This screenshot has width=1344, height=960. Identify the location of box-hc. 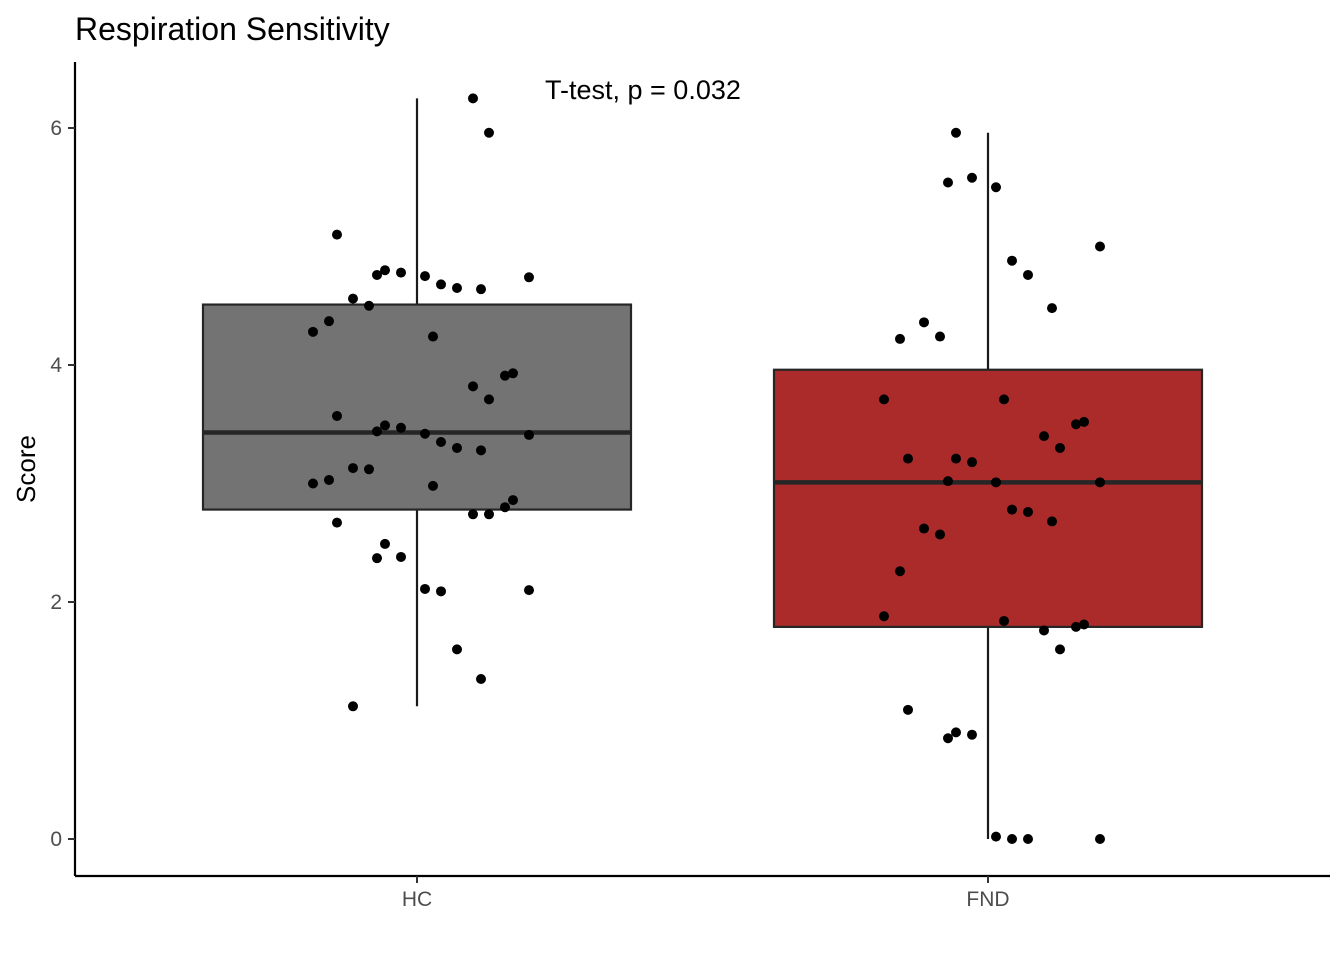
(417, 407).